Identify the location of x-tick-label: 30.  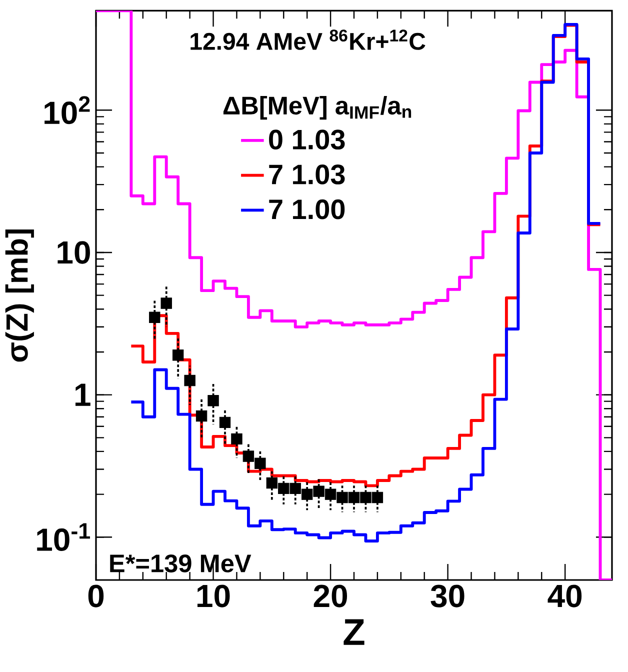
(447, 596).